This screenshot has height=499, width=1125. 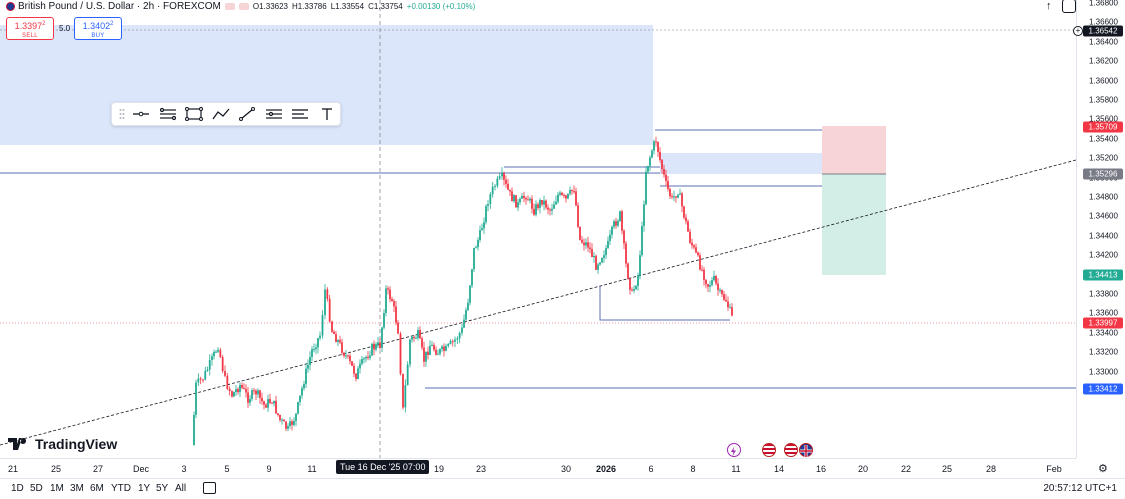 What do you see at coordinates (1080, 488) in the screenshot?
I see `clock-text: 20:57:12 UTC+1` at bounding box center [1080, 488].